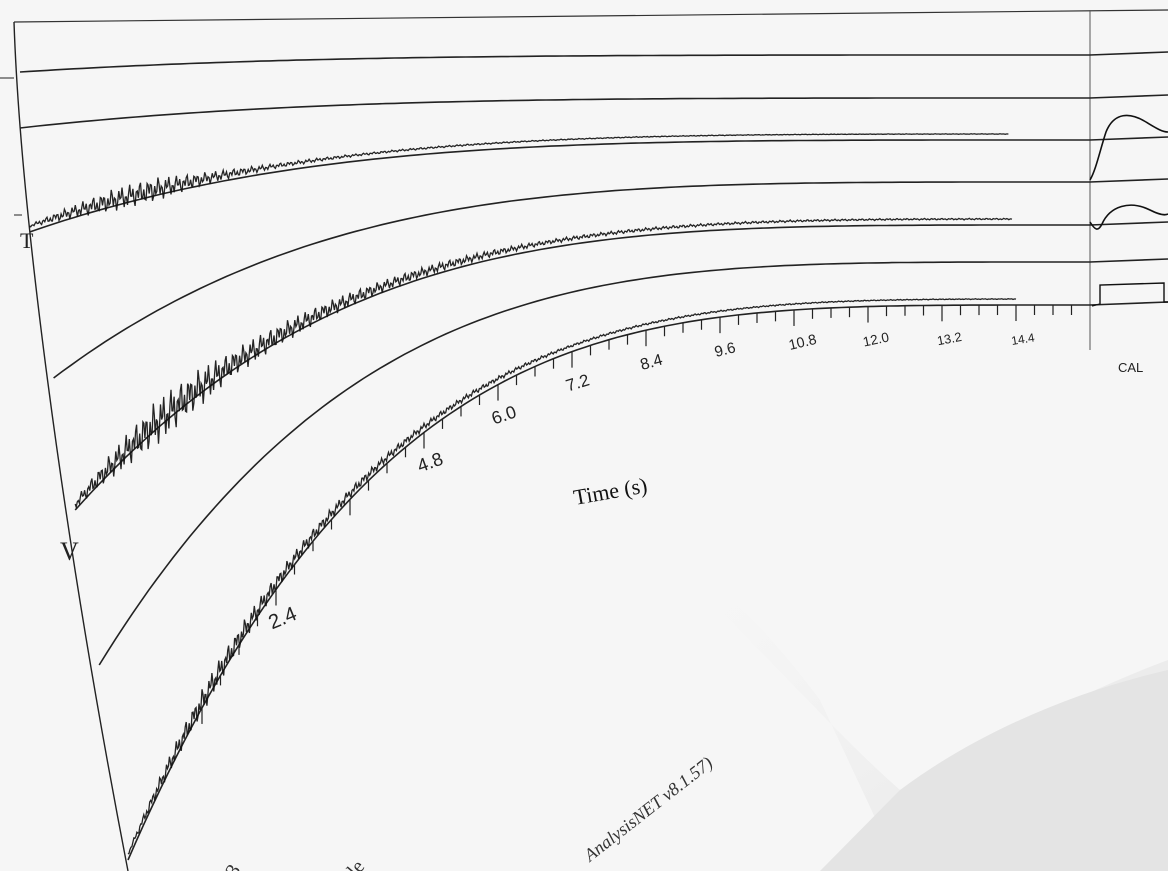 This screenshot has height=871, width=1168. Describe the element at coordinates (1129, 294) in the screenshot. I see `calibration-step` at that location.